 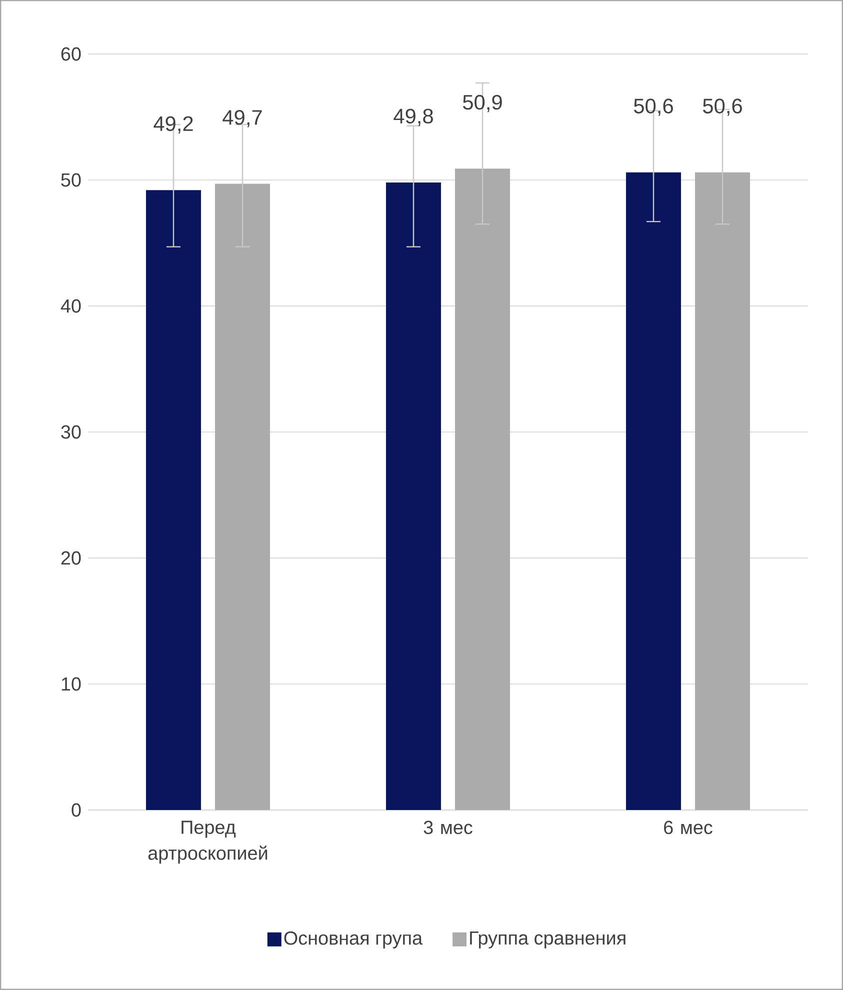 What do you see at coordinates (353, 940) in the screenshot?
I see `legend-label: Основная група` at bounding box center [353, 940].